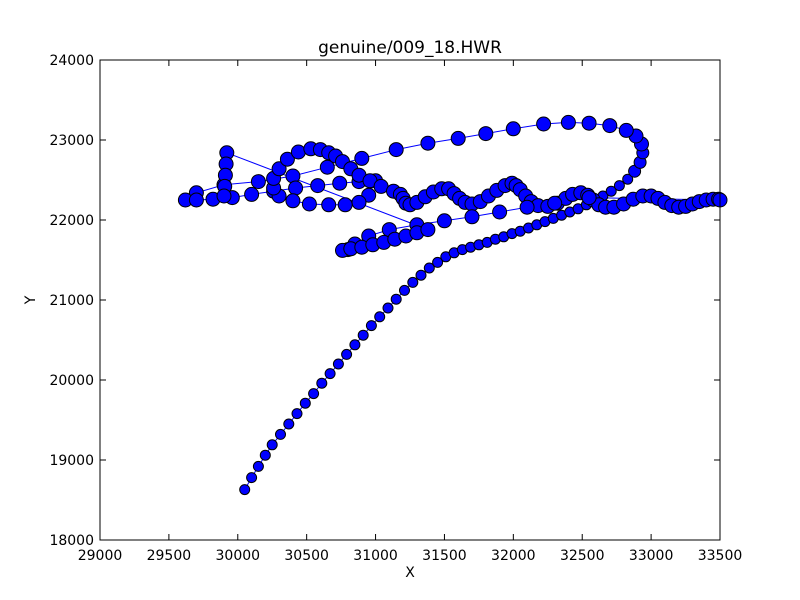 This screenshot has height=600, width=800. What do you see at coordinates (71, 61) in the screenshot?
I see `y-tick-label: 24000` at bounding box center [71, 61].